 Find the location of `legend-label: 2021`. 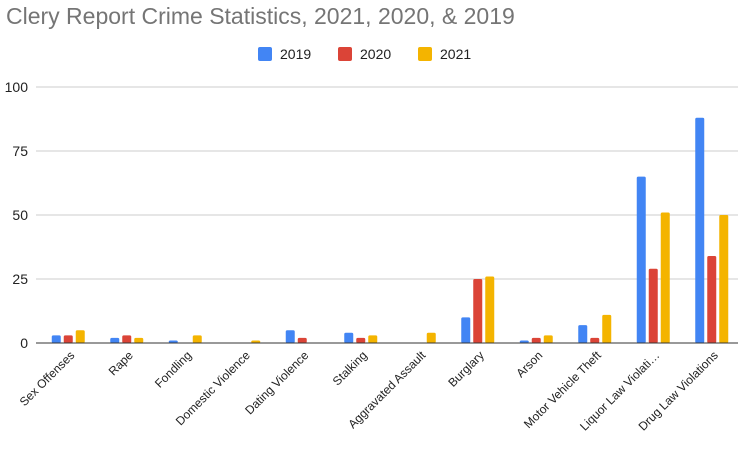

legend-label: 2021 is located at coordinates (455, 54).